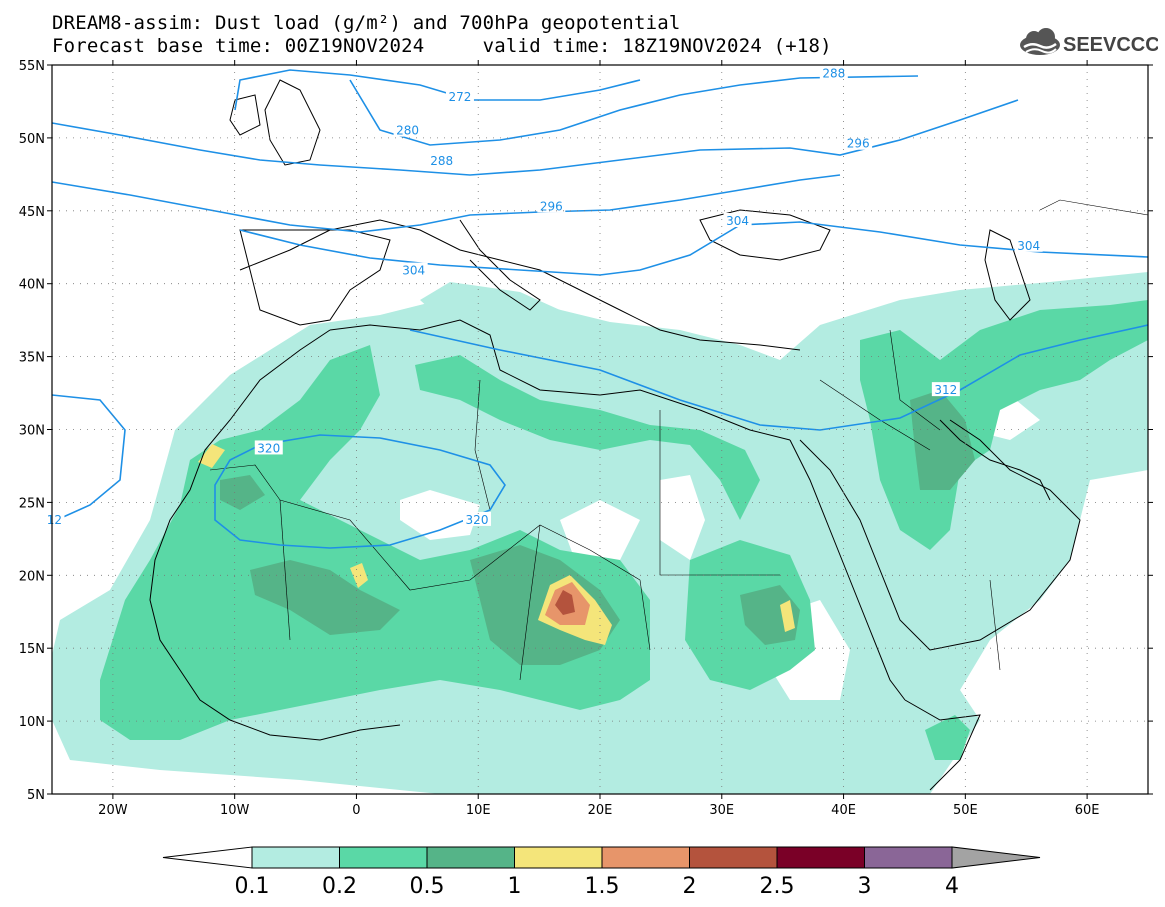  What do you see at coordinates (54, 520) in the screenshot?
I see `contour-label: 12` at bounding box center [54, 520].